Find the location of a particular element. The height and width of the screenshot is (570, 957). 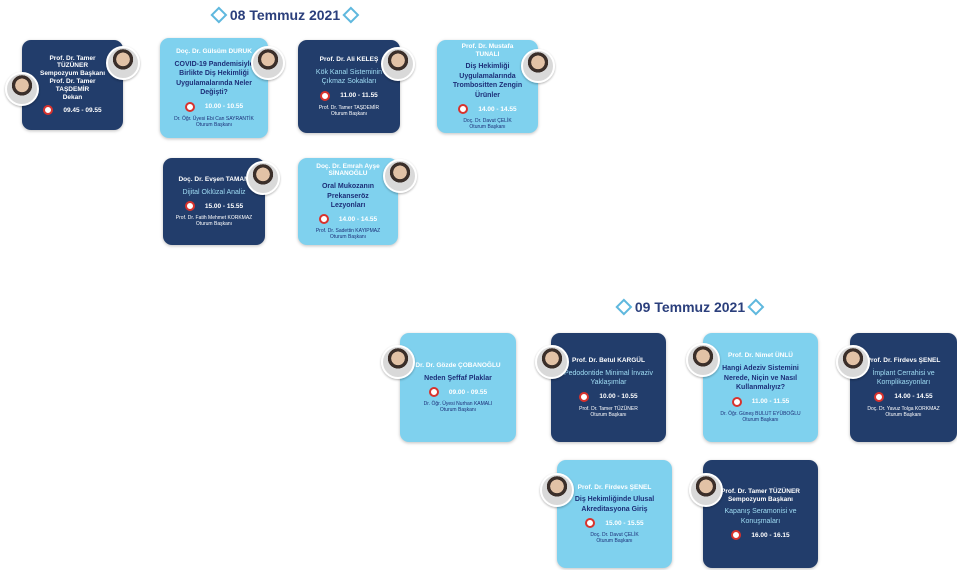

time-text: 10.00 - 10.55 is located at coordinates (224, 107).